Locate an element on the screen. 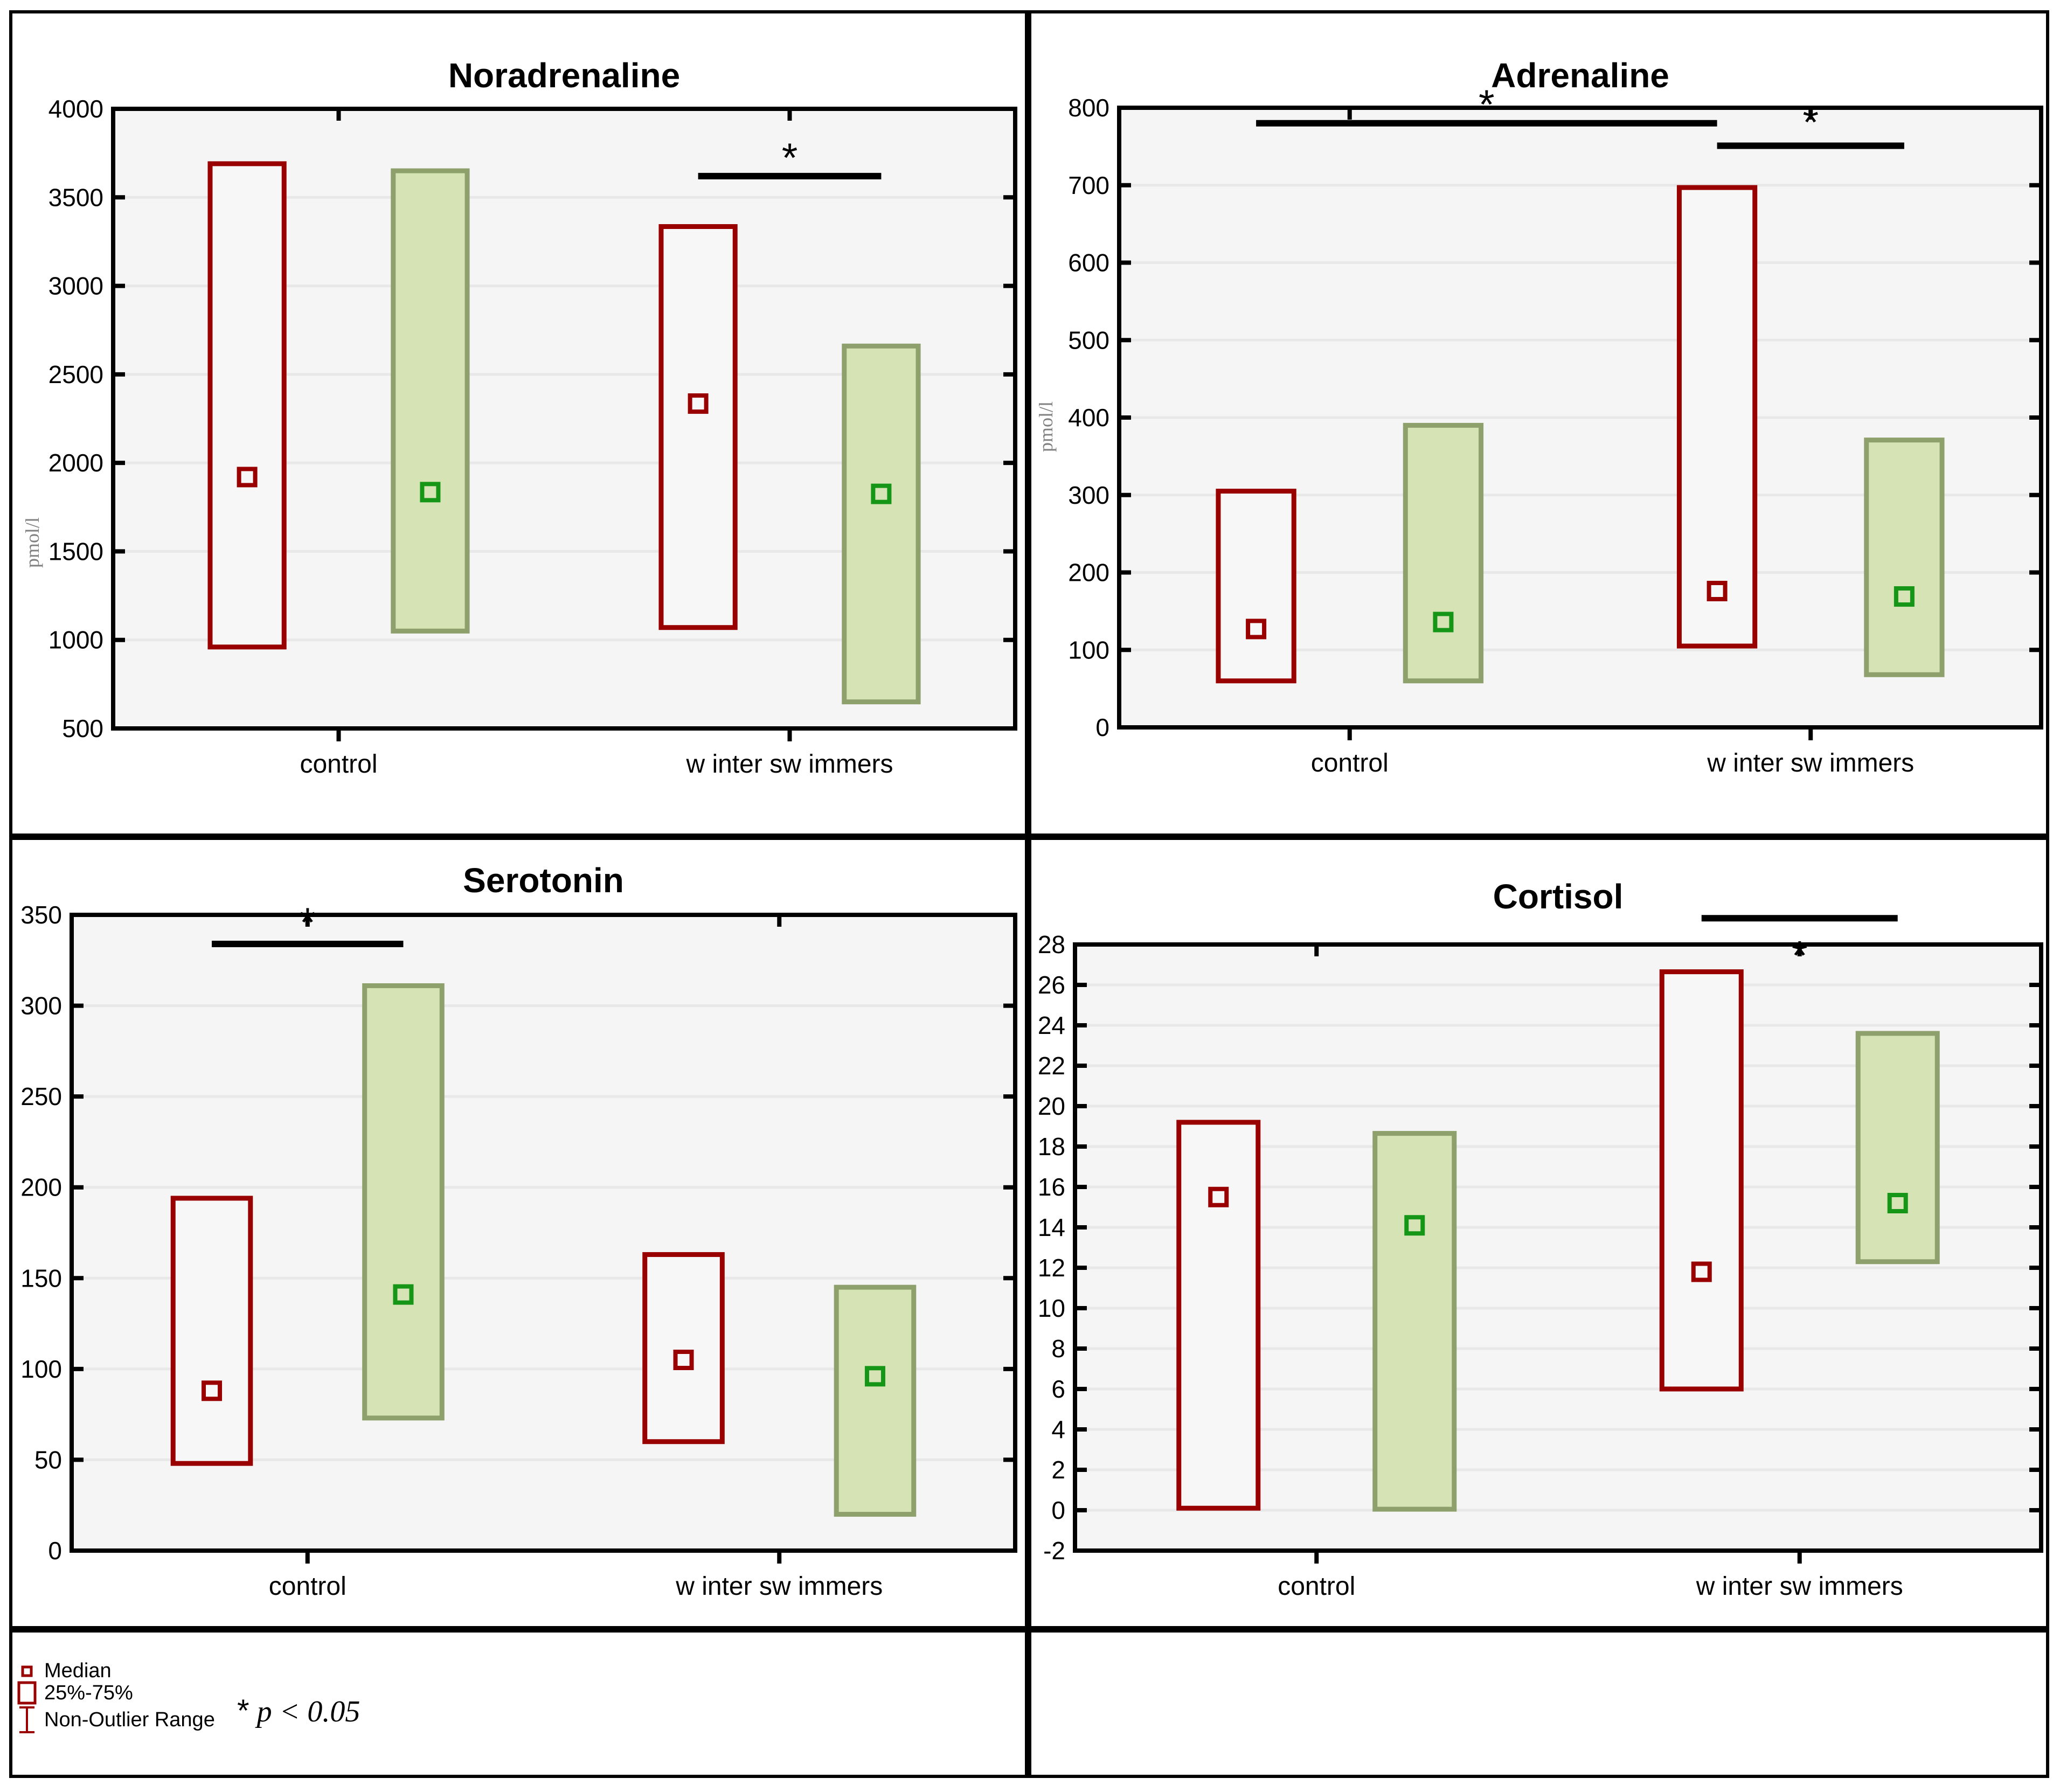  row-divider-top is located at coordinates (1029, 837).